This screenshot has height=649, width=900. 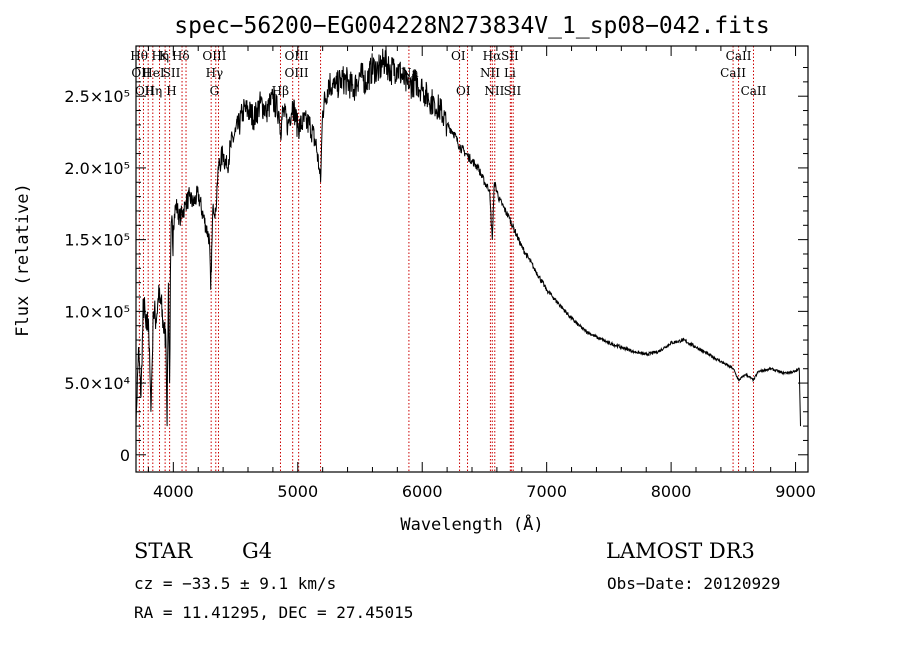 What do you see at coordinates (125, 455) in the screenshot?
I see `y-tick-label: 0` at bounding box center [125, 455].